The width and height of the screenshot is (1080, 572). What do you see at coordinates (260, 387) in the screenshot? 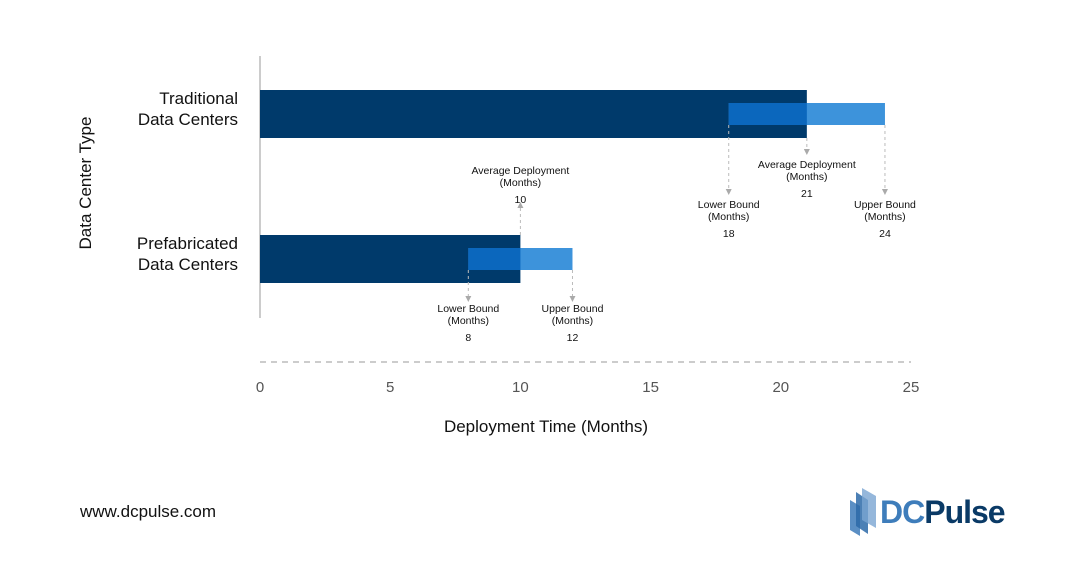
I see `x-tick-label: 0` at bounding box center [260, 387].